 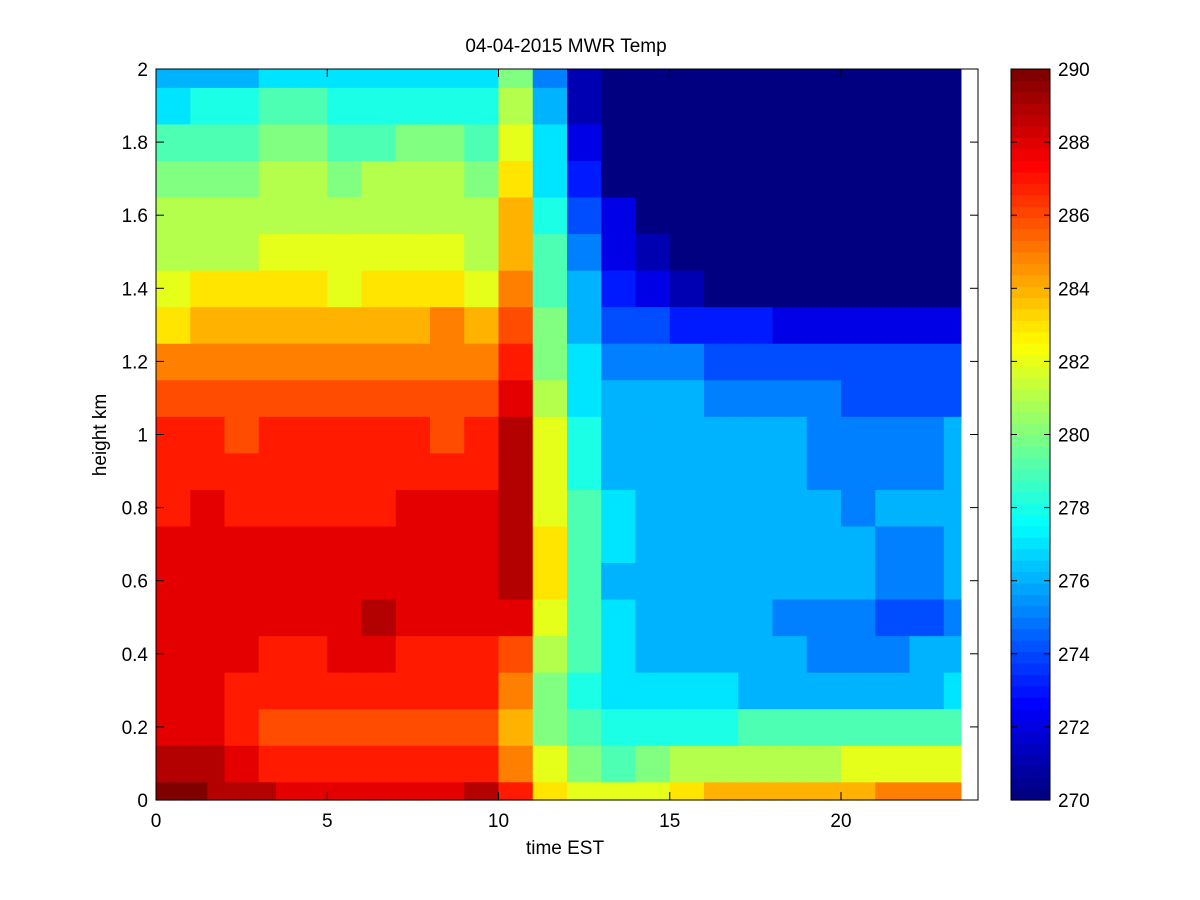 What do you see at coordinates (142, 70) in the screenshot?
I see `y-tick-label: 2` at bounding box center [142, 70].